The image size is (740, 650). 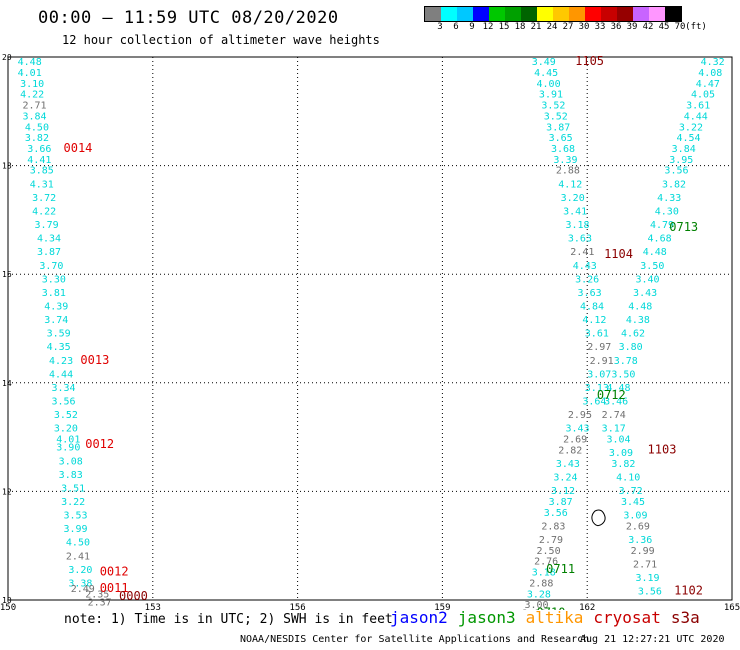 What do you see at coordinates (664, 27) in the screenshot?
I see `color-scale-label: 45` at bounding box center [664, 27].